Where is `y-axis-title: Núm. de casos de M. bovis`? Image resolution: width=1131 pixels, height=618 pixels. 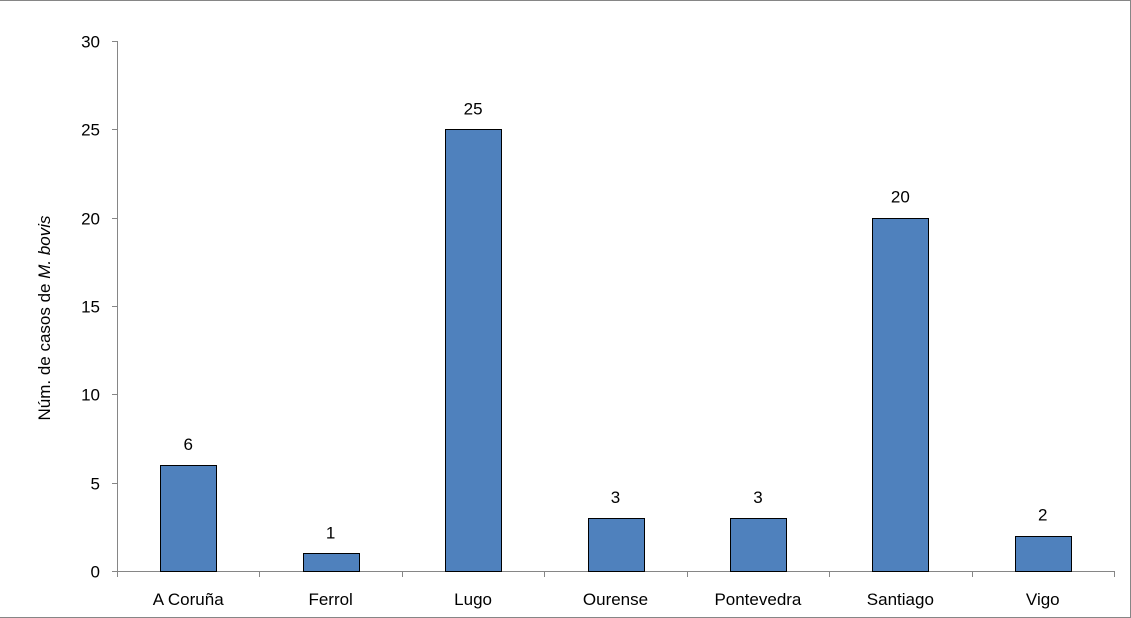
y-axis-title: Núm. de casos de M. bovis is located at coordinates (44, 318).